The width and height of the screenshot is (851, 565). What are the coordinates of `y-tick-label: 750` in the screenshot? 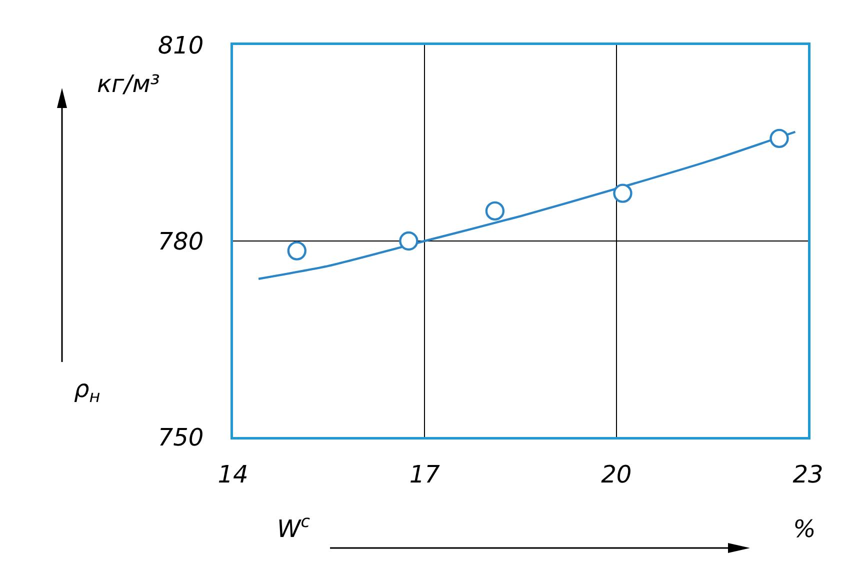 It's located at (181, 437).